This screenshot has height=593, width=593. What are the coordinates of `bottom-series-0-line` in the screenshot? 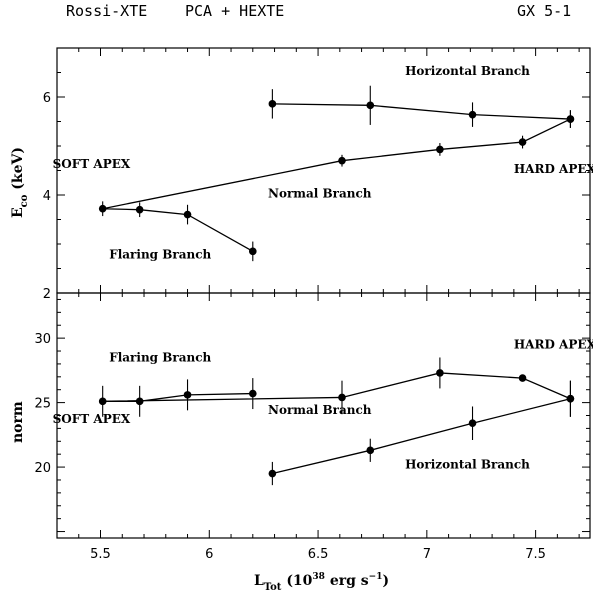 It's located at (336, 387).